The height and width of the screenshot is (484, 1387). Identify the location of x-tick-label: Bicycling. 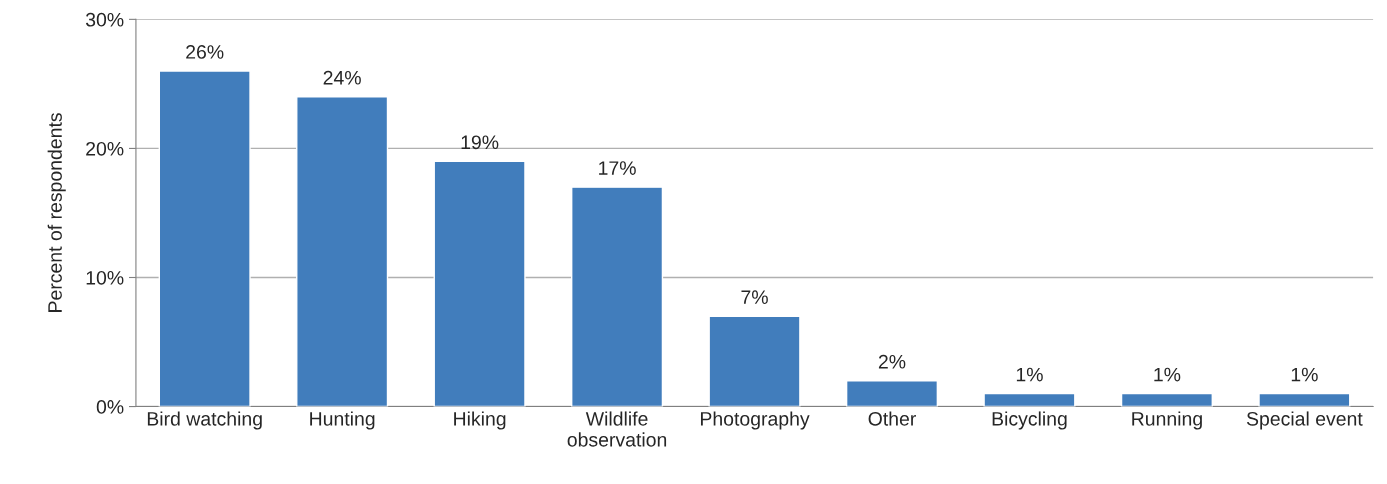
(1029, 420).